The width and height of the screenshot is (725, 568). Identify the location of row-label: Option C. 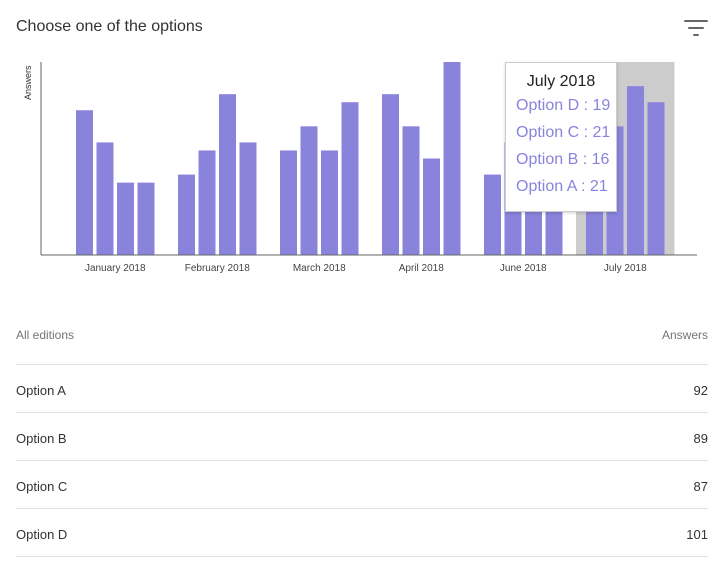
(42, 486).